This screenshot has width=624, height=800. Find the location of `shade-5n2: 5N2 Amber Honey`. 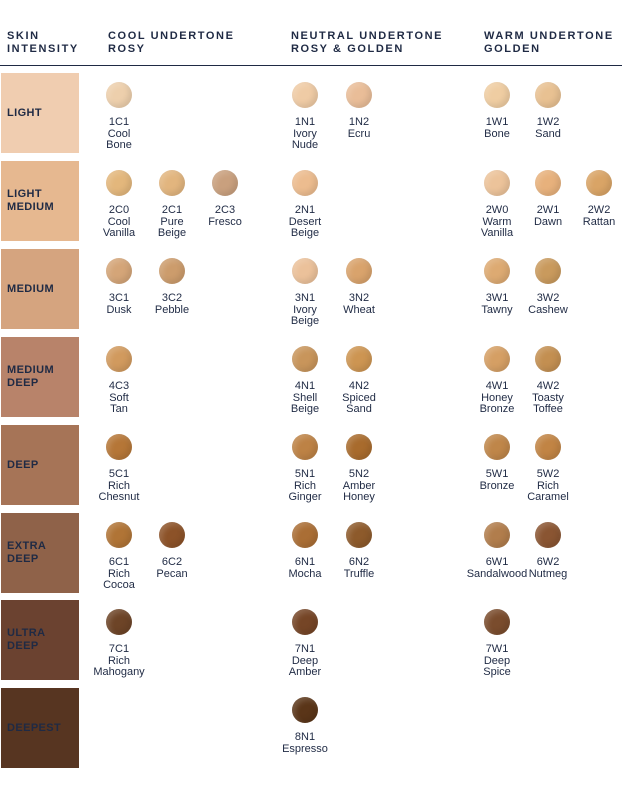

shade-5n2: 5N2 Amber Honey is located at coordinates (359, 469).